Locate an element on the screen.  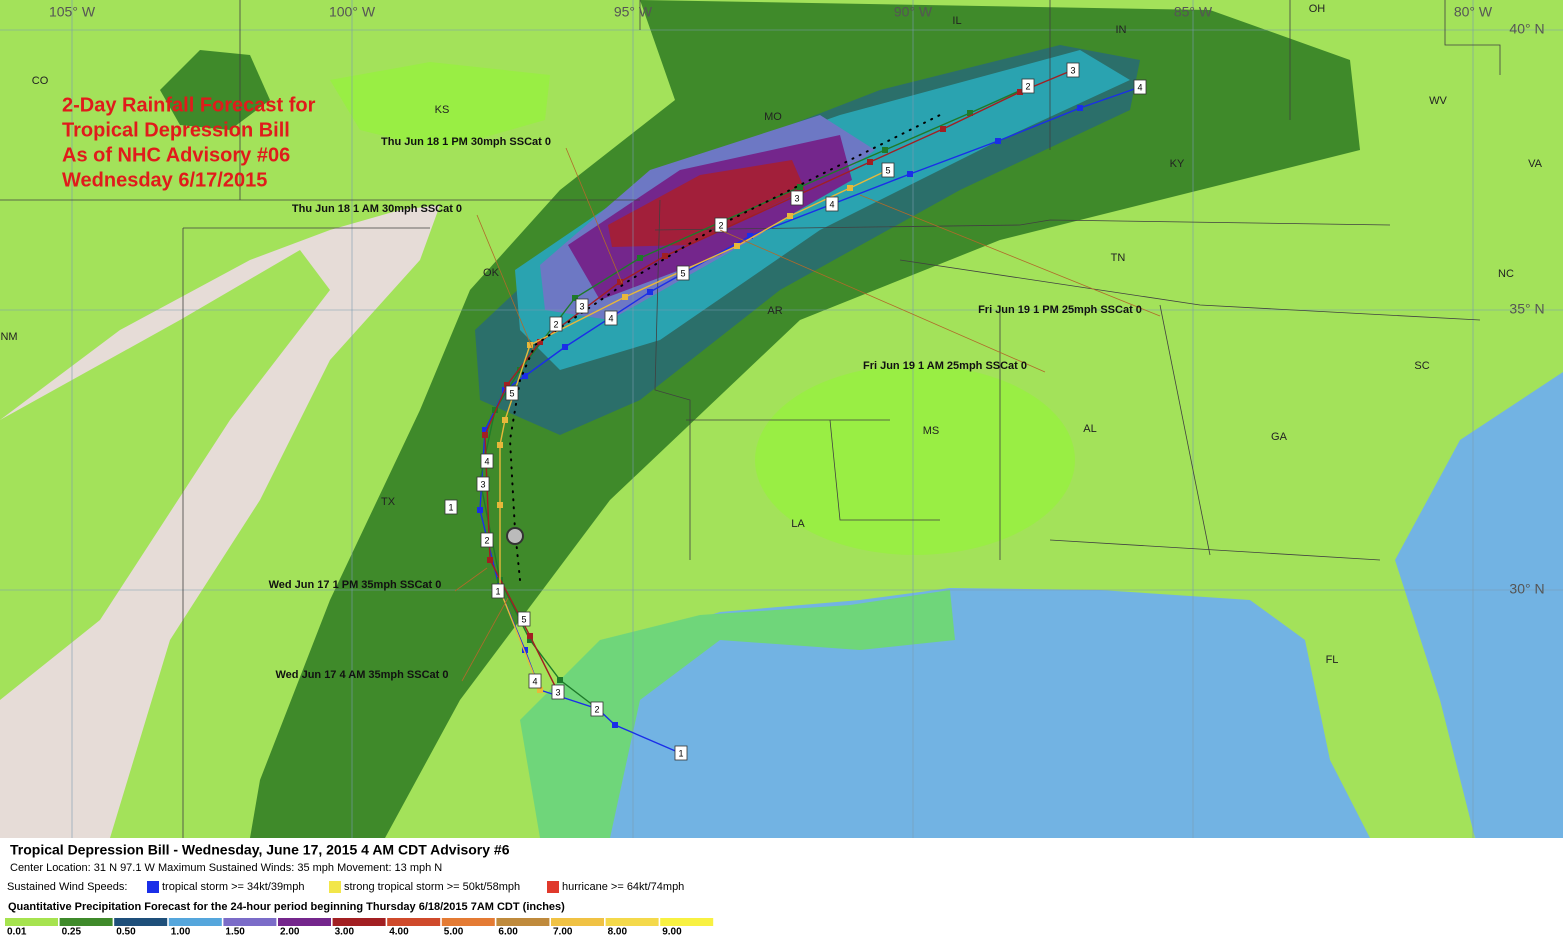
wind-category: tropical storm >= 34kt/39mph is located at coordinates (233, 887).